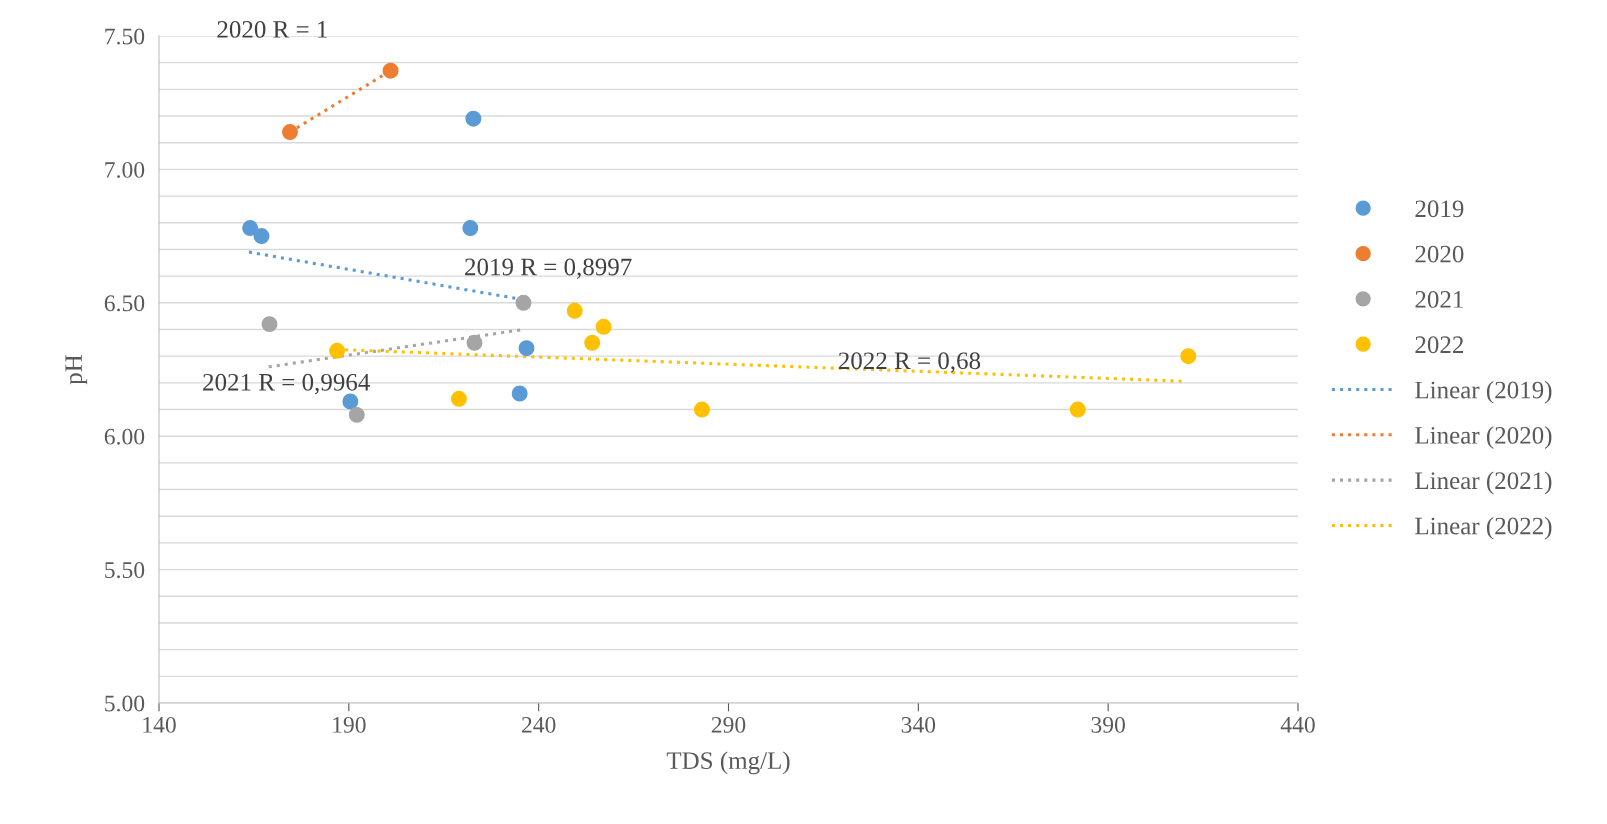  Describe the element at coordinates (1439, 254) in the screenshot. I see `legend-label: 2020` at that location.